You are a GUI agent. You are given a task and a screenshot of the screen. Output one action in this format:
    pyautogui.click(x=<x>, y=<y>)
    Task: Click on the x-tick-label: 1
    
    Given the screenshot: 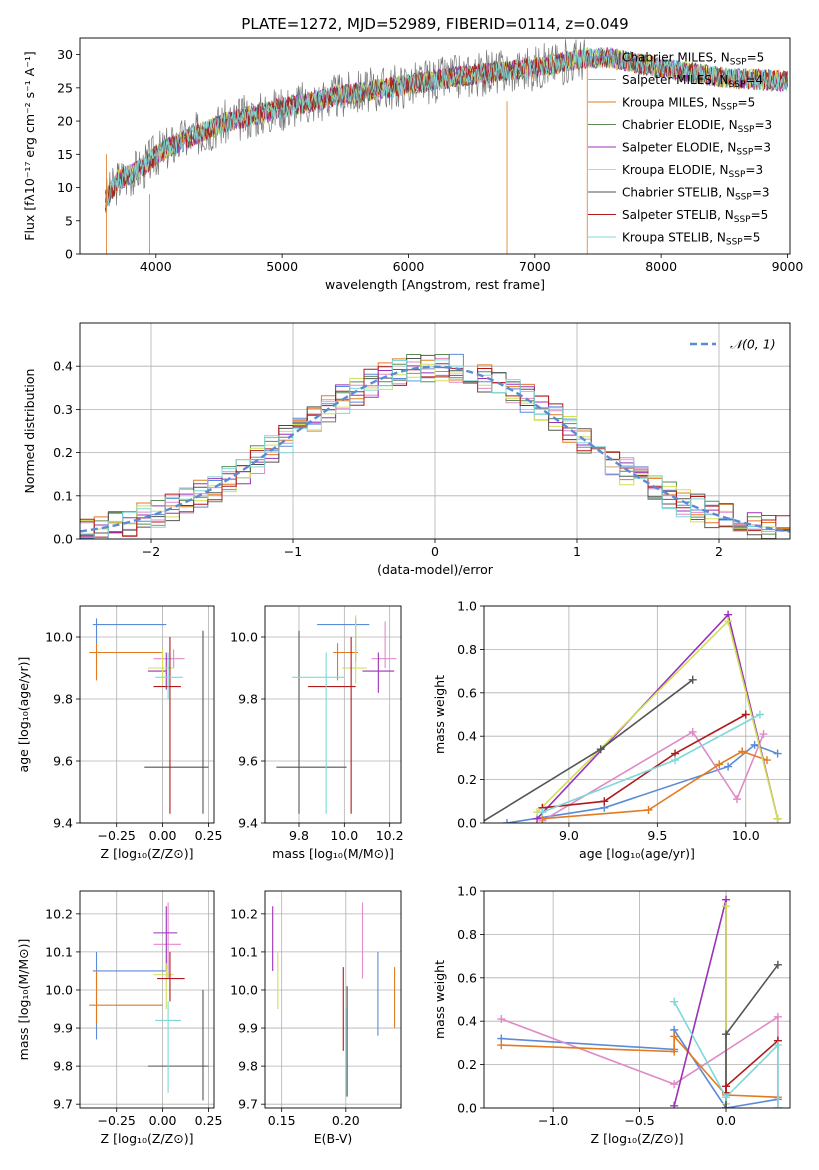 What is the action you would take?
    pyautogui.click(x=577, y=551)
    